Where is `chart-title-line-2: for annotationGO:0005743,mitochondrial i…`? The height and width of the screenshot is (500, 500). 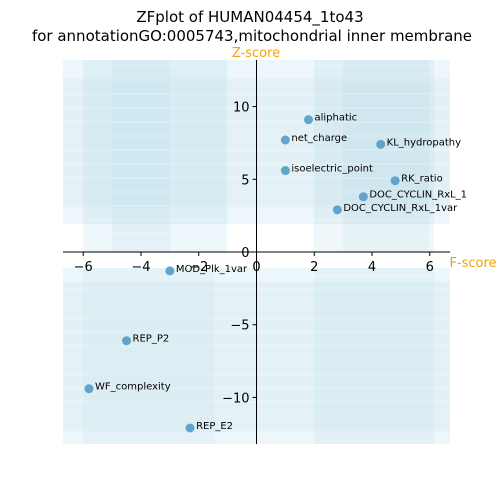 chart-title-line-2: for annotationGO:0005743,mitochondrial i… is located at coordinates (252, 36).